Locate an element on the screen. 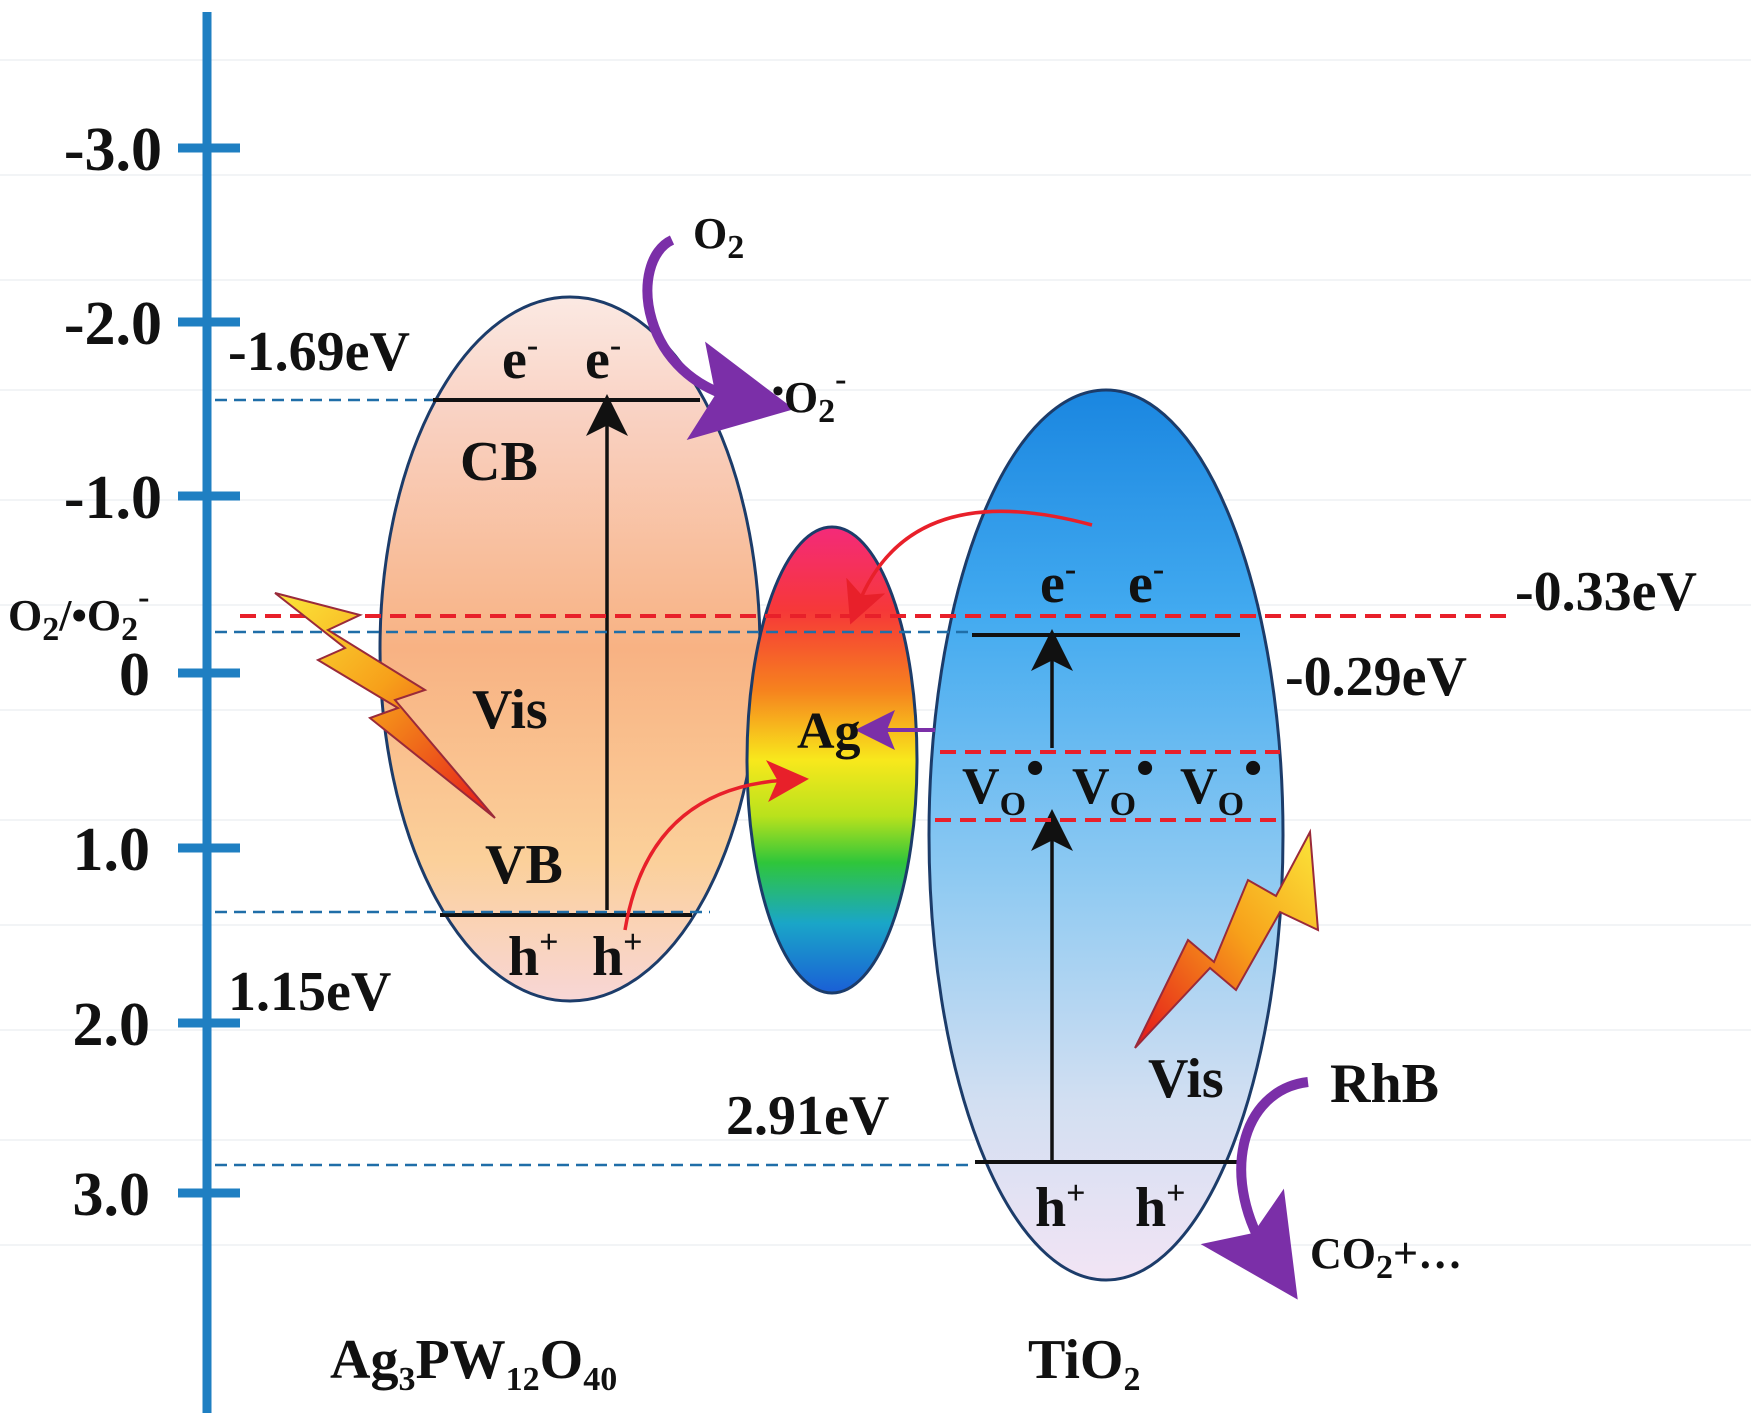 This screenshot has height=1418, width=1751. tick-label: 1.0 is located at coordinates (112, 850).